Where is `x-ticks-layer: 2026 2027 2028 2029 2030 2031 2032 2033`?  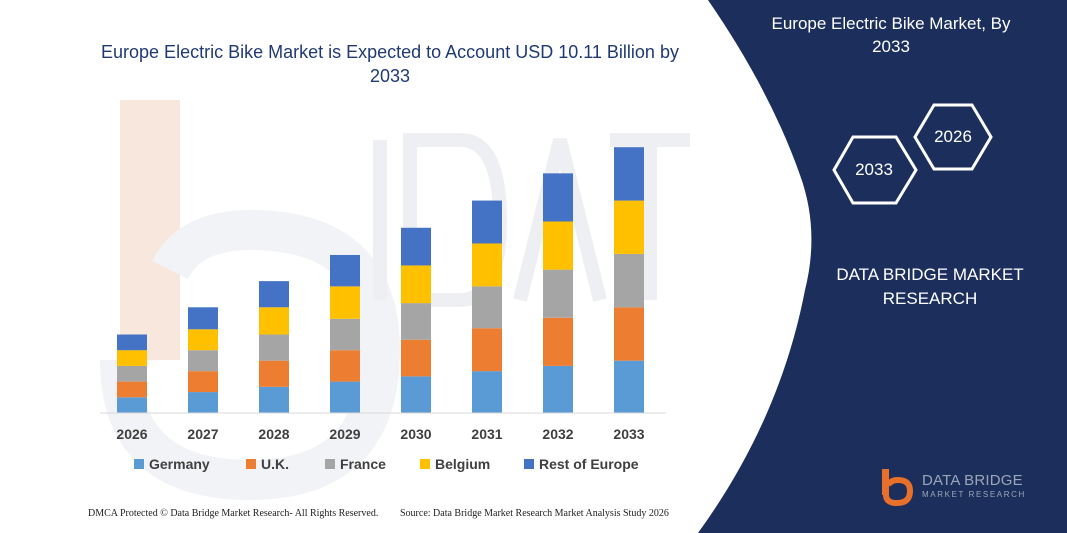
x-ticks-layer: 2026 2027 2028 2029 2030 2031 2032 2033 is located at coordinates (380, 434).